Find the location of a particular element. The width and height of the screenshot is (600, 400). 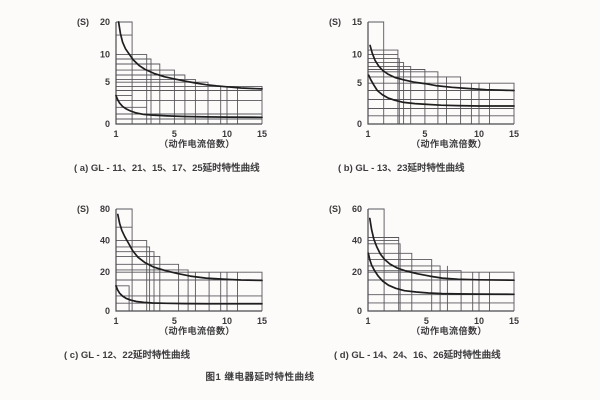

a-upper-curve is located at coordinates (190, 55).